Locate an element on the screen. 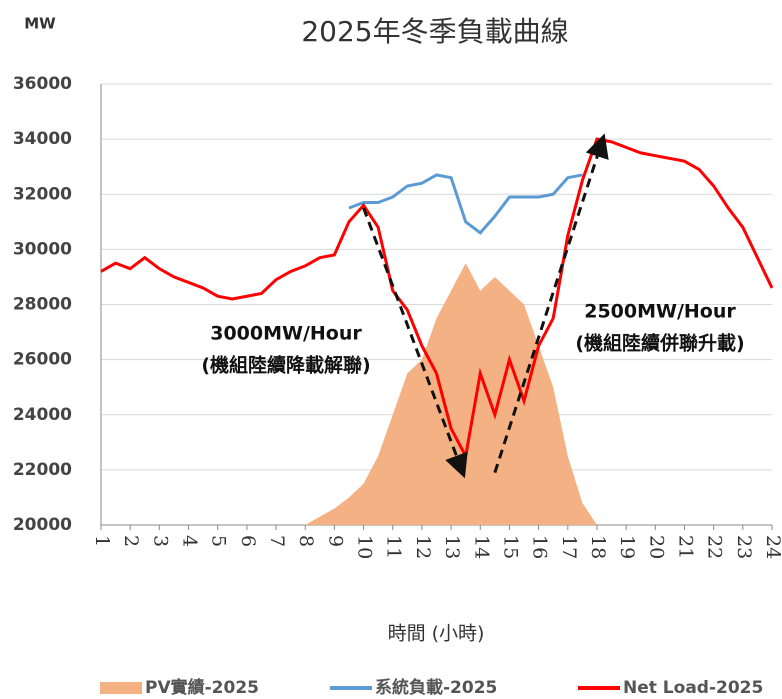 The image size is (782, 699). y-tick-label: 30000 is located at coordinates (42, 249).